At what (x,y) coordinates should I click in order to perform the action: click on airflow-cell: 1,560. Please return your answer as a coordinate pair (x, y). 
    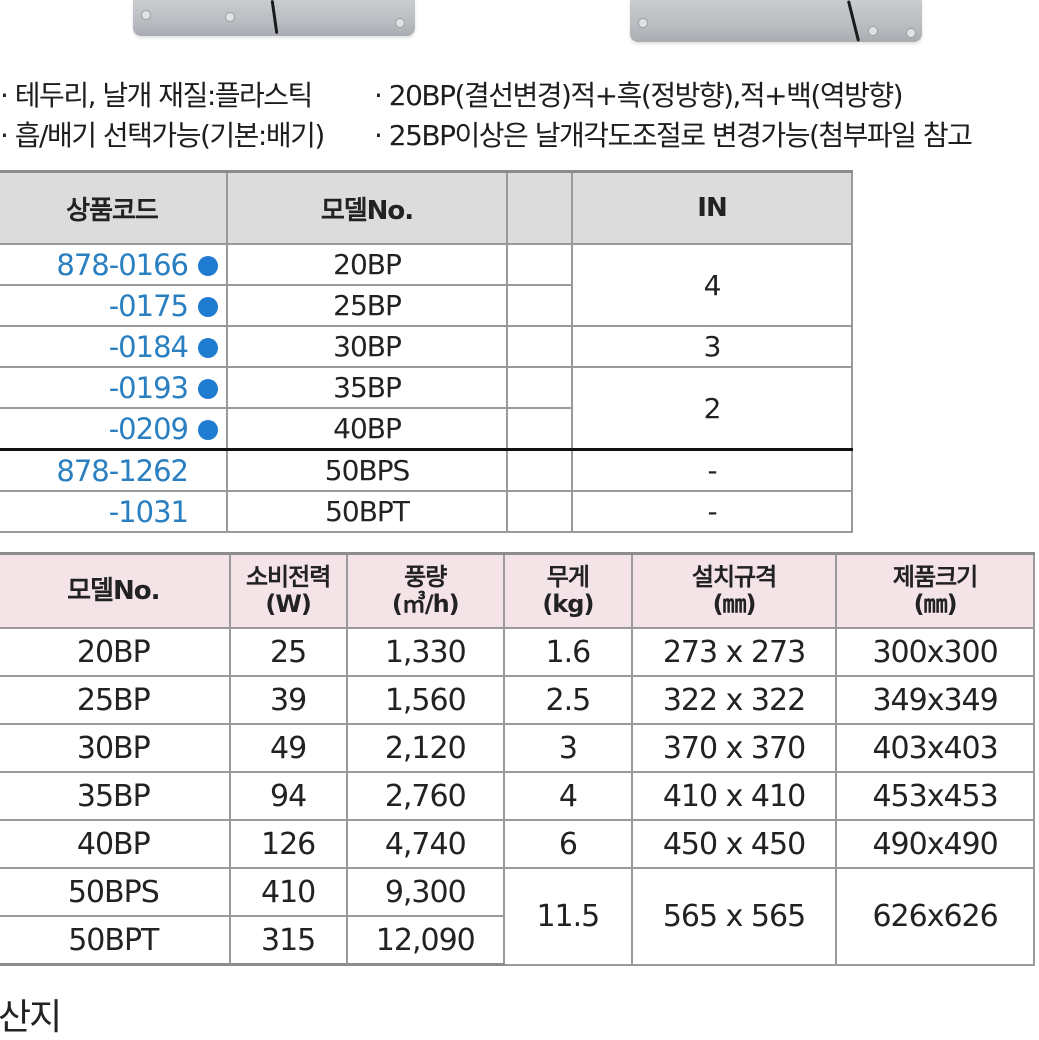
    Looking at the image, I should click on (425, 700).